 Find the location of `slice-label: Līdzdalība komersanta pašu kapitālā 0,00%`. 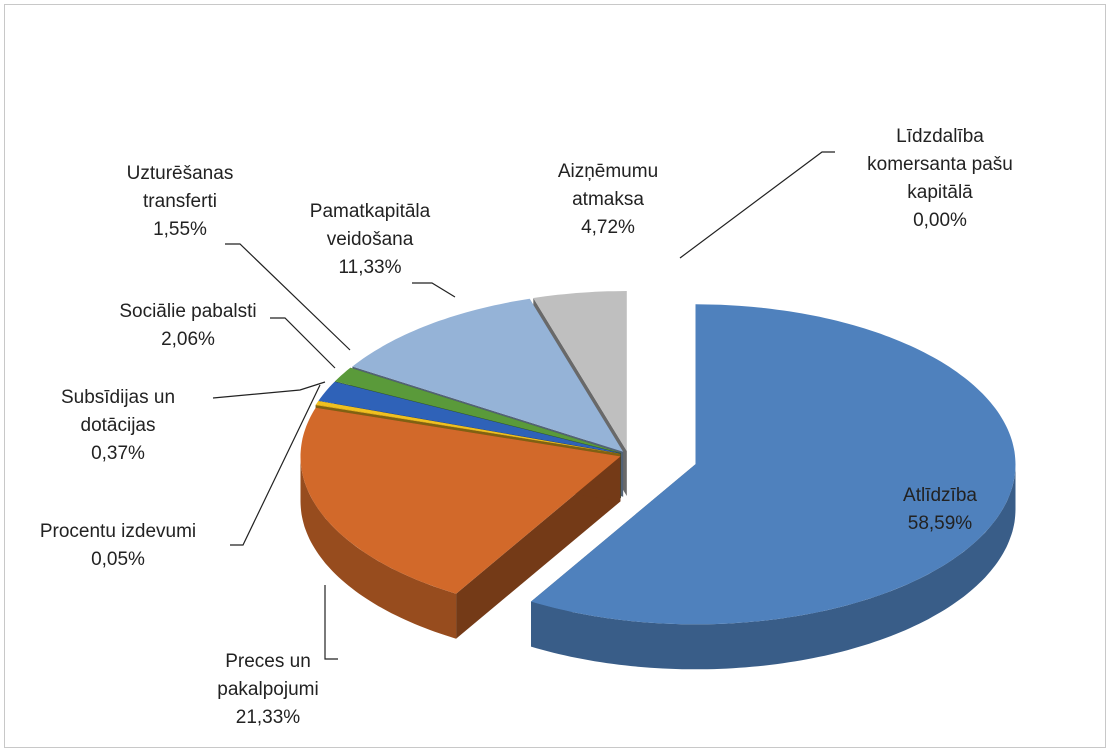

slice-label: Līdzdalība komersanta pašu kapitālā 0,00% is located at coordinates (940, 179).